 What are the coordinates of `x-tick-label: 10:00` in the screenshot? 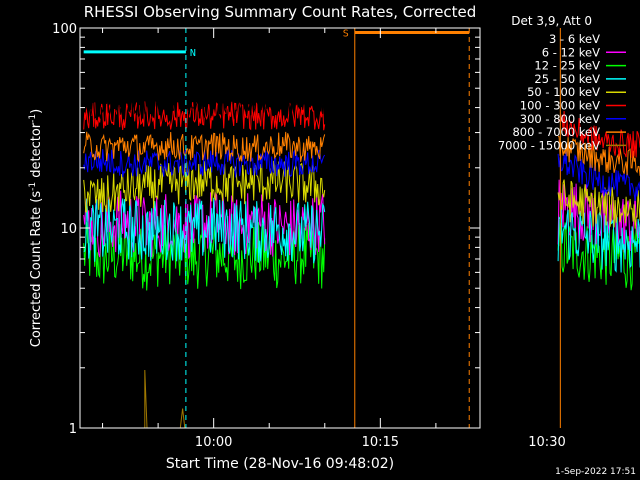 It's located at (213, 442).